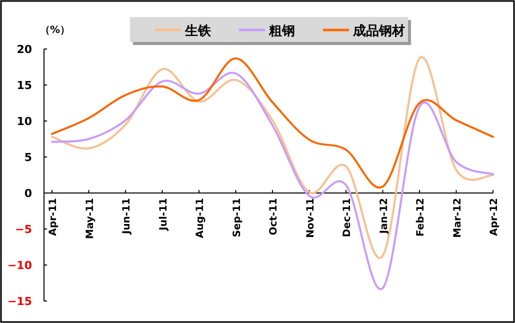 This screenshot has width=515, height=323. I want to click on y-tick-label: −15, so click(19, 301).